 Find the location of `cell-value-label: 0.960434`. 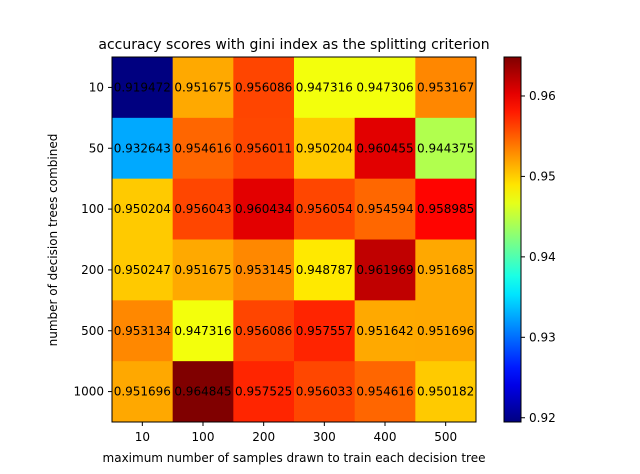

cell-value-label: 0.960434 is located at coordinates (263, 209).